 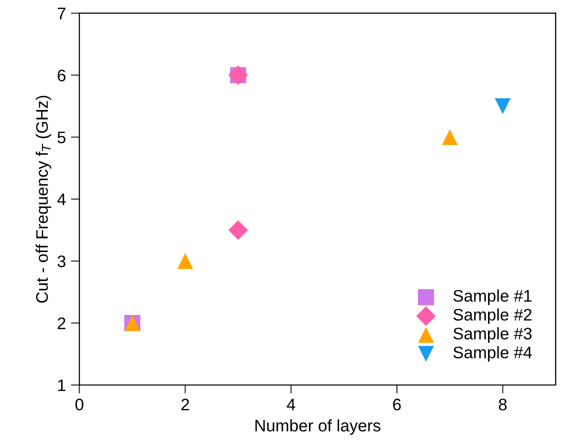 I want to click on x-tick-label: 4, so click(x=291, y=404).